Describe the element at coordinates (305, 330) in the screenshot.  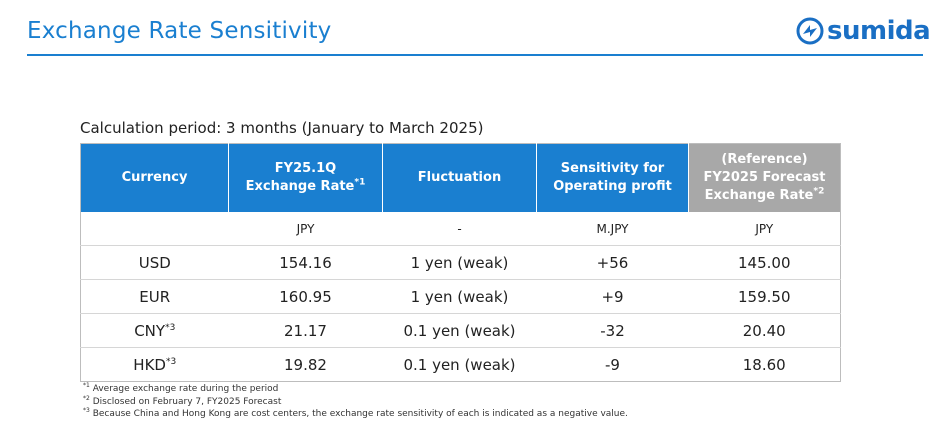
I see `rate-cell: 21.17` at that location.